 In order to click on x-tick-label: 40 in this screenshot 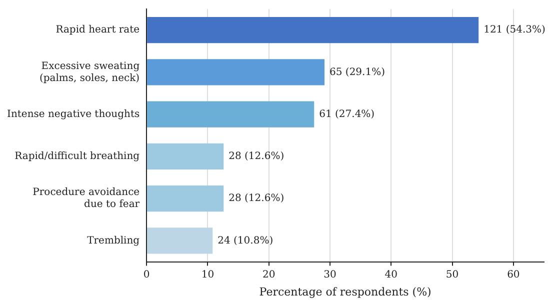, I will do `click(391, 274)`.